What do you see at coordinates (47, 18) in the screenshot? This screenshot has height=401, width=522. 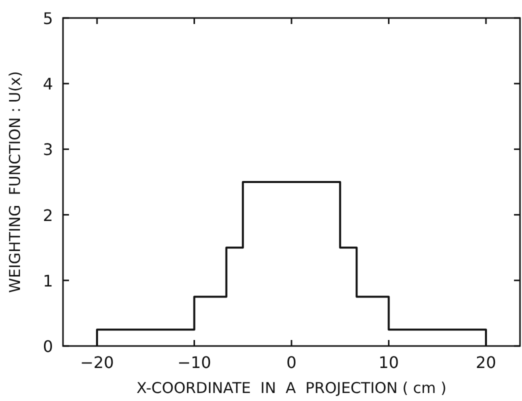 I see `y-tick-label: 5` at bounding box center [47, 18].